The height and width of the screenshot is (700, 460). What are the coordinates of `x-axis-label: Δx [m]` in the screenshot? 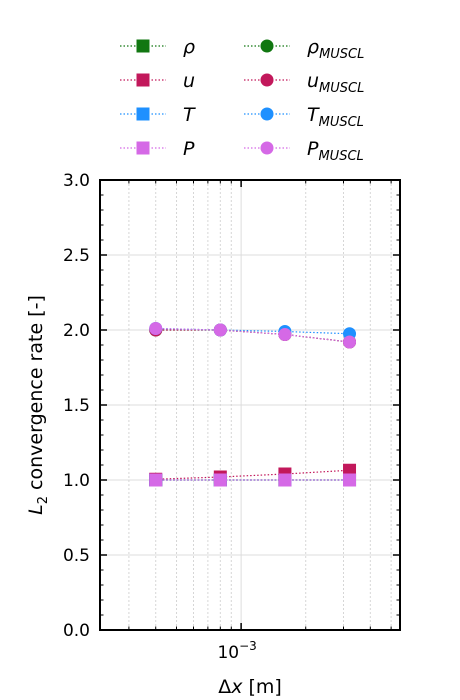 It's located at (250, 687).